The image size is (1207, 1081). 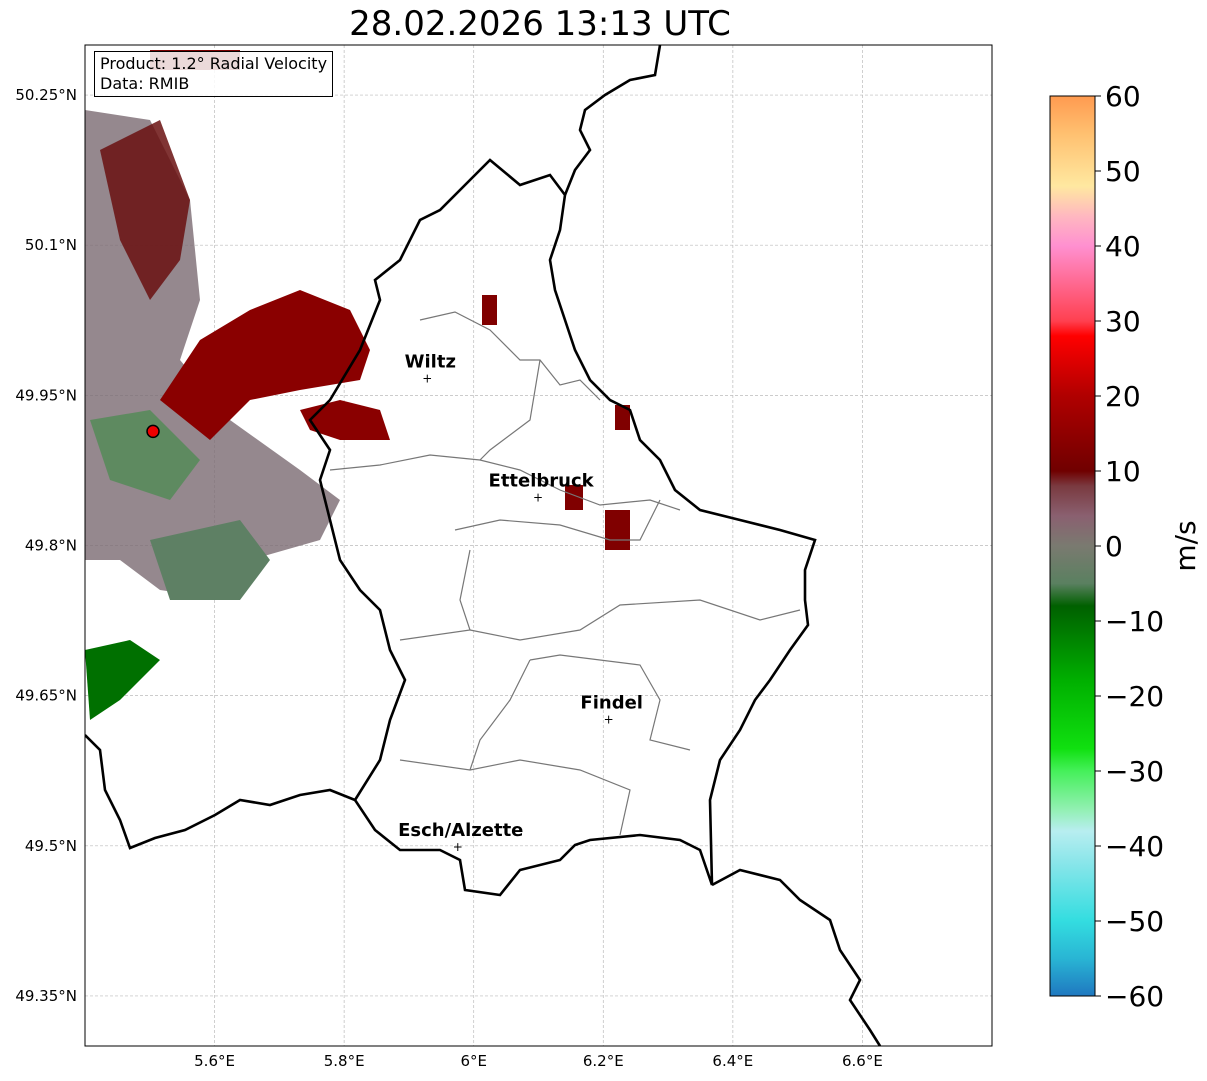 What do you see at coordinates (153, 431) in the screenshot?
I see `radar-site-marker` at bounding box center [153, 431].